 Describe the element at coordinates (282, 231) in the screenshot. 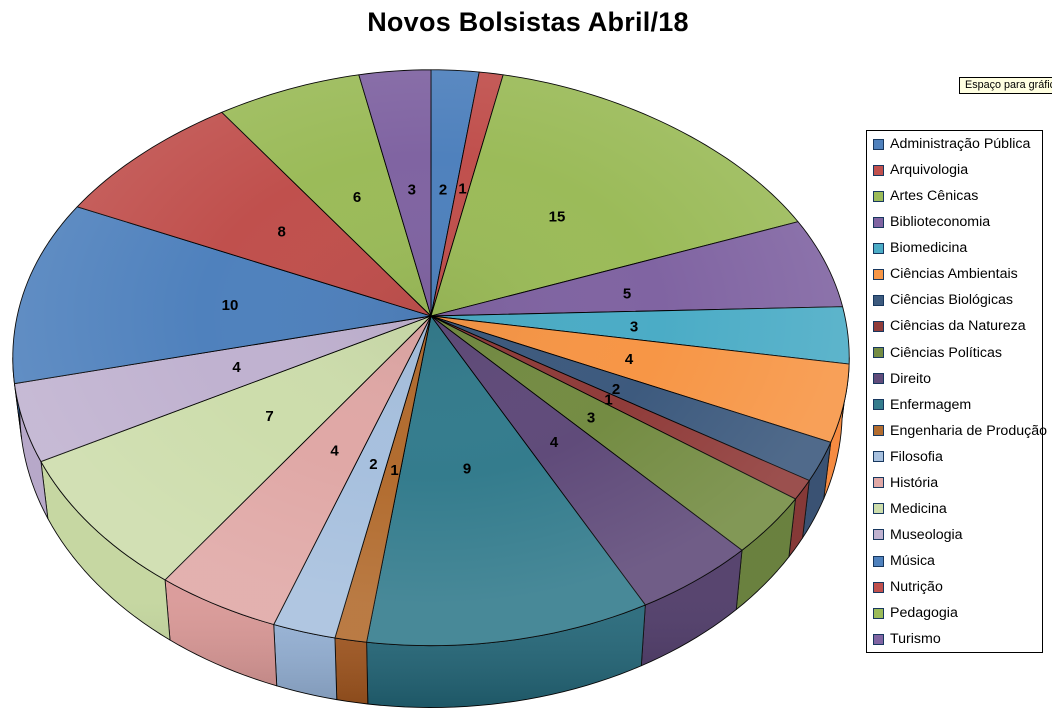

I see `svg-text: 8` at that location.